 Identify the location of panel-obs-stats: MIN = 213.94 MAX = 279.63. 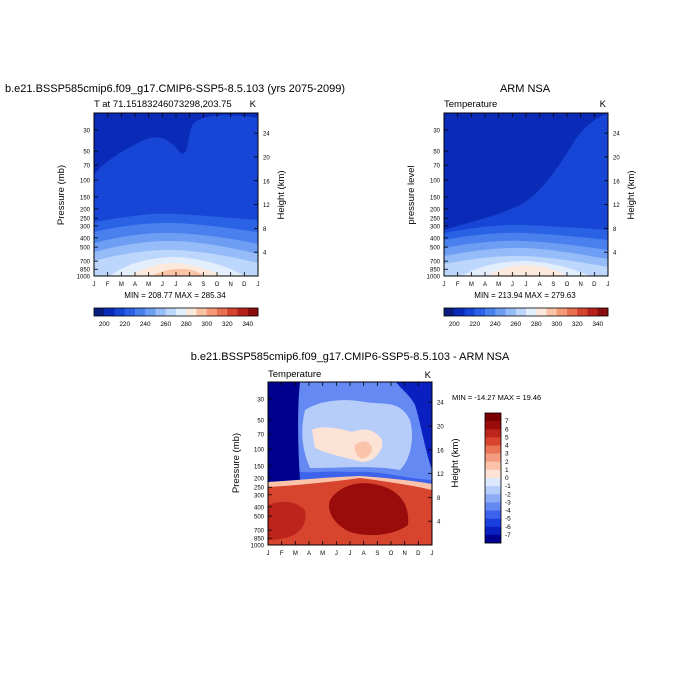
(525, 295).